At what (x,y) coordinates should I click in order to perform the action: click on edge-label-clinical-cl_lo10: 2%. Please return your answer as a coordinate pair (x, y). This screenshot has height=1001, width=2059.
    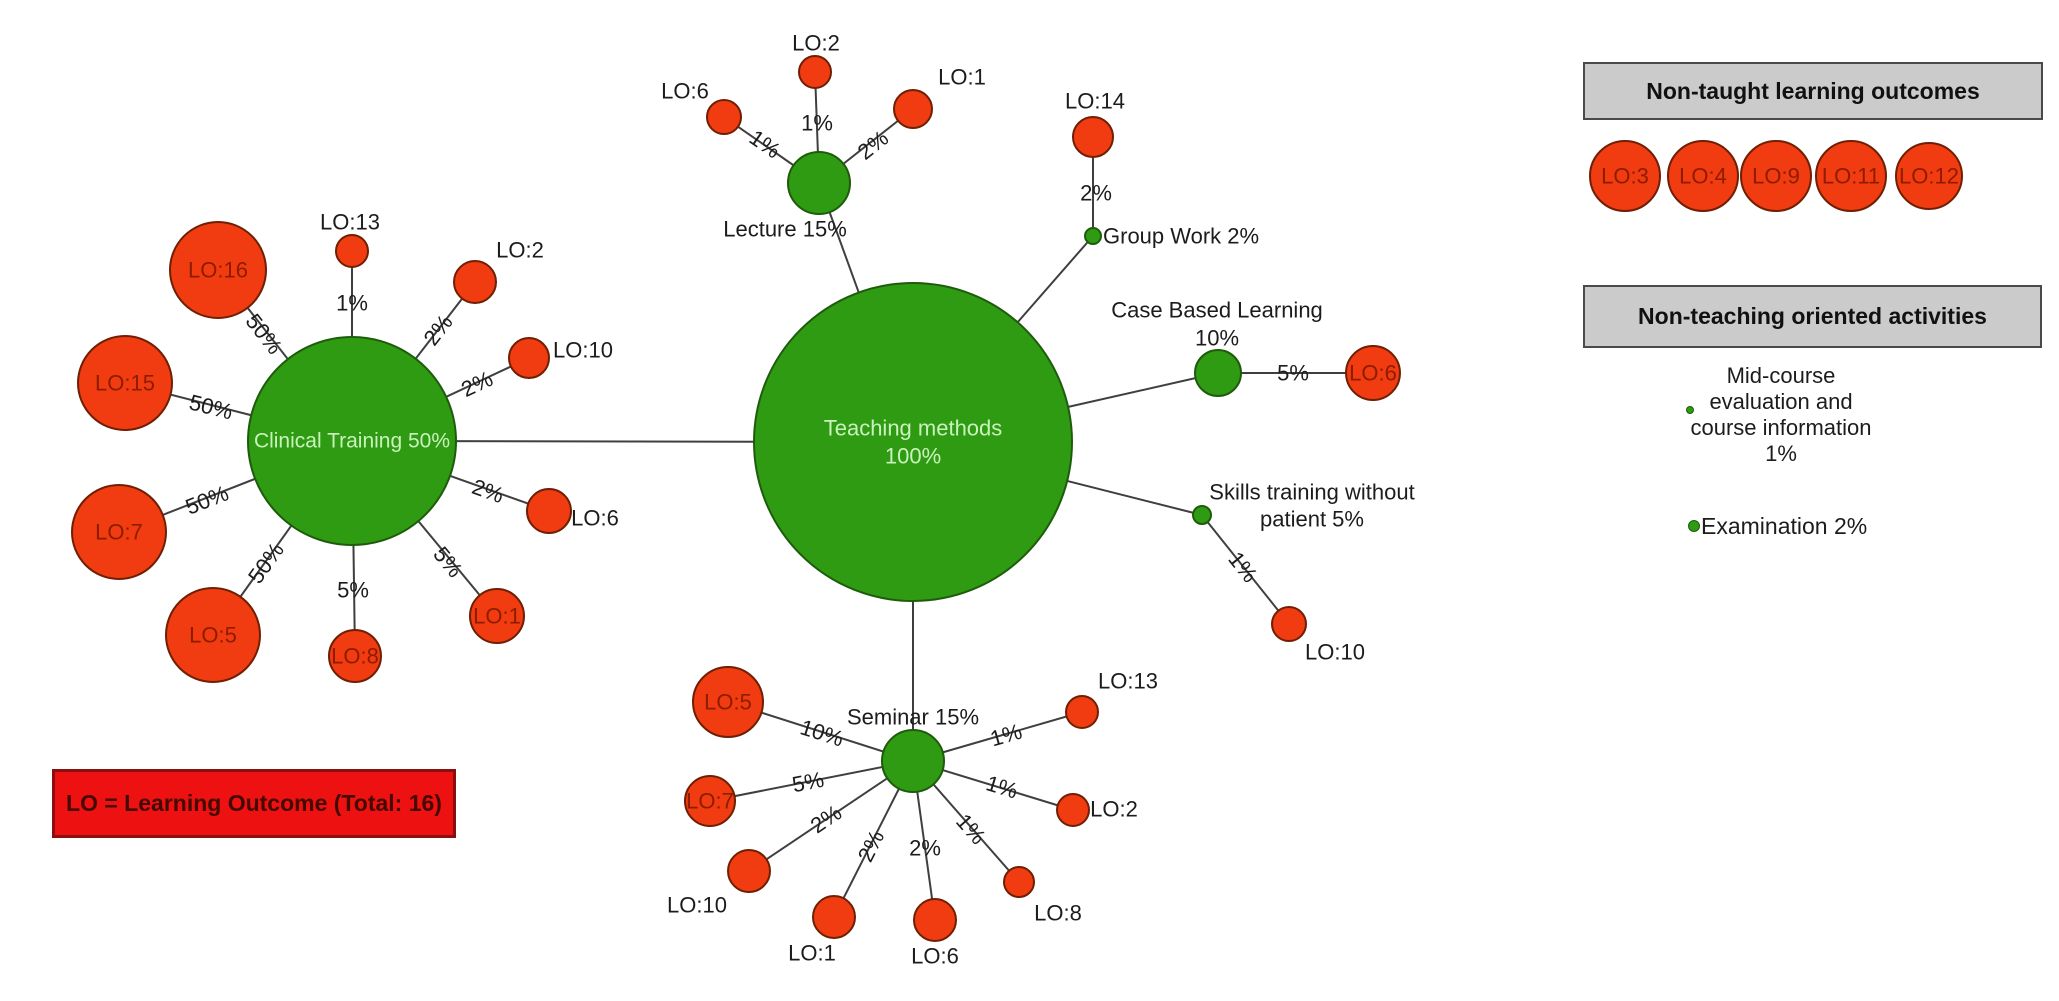
    Looking at the image, I should click on (476, 384).